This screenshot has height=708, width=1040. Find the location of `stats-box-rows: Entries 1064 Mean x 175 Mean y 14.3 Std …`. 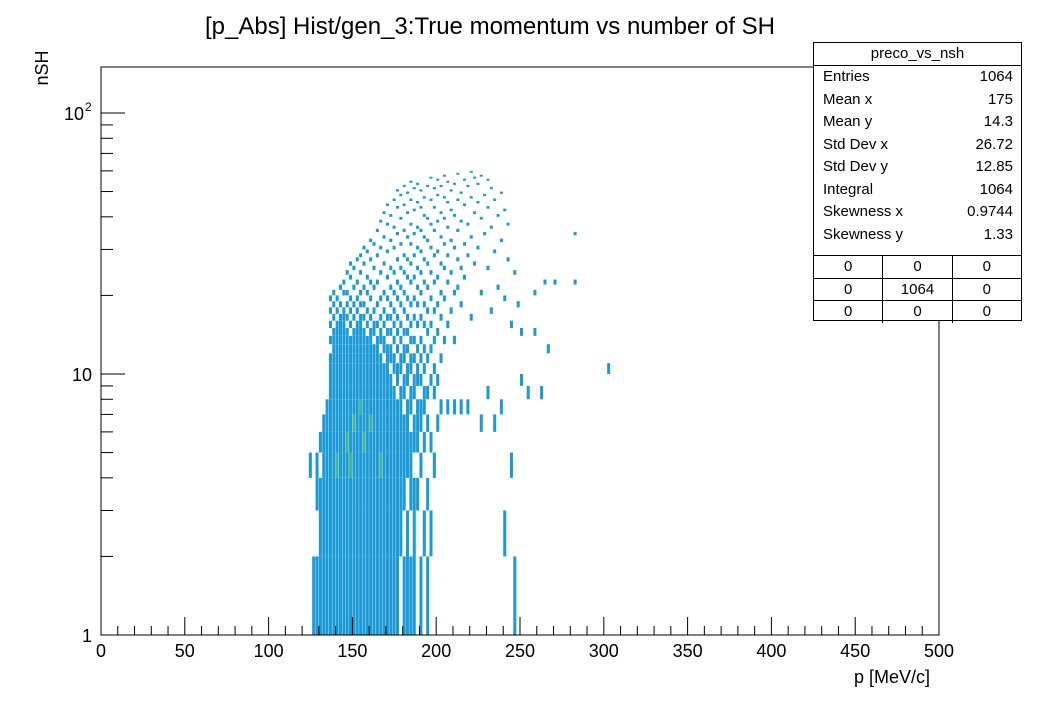

stats-box-rows: Entries 1064 Mean x 175 Mean y 14.3 Std … is located at coordinates (917, 156).